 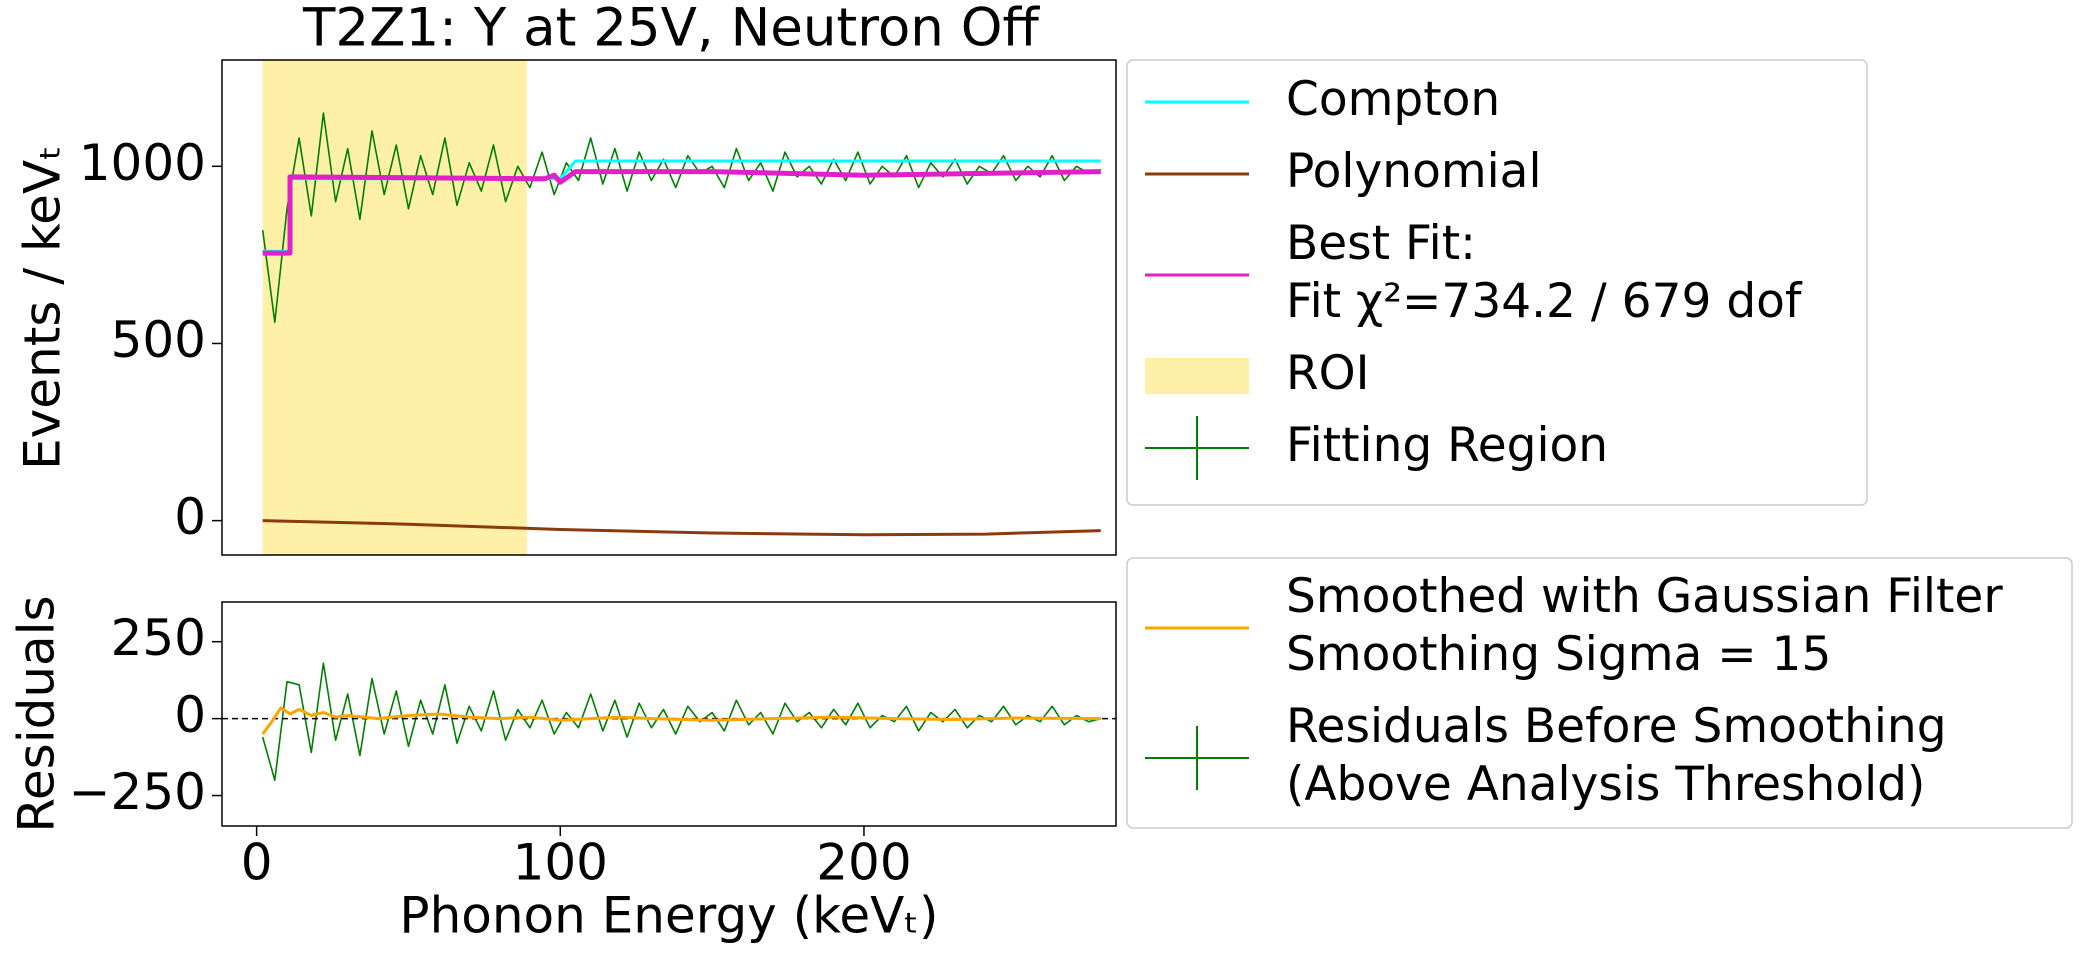 I want to click on axes-frame, so click(x=669, y=714).